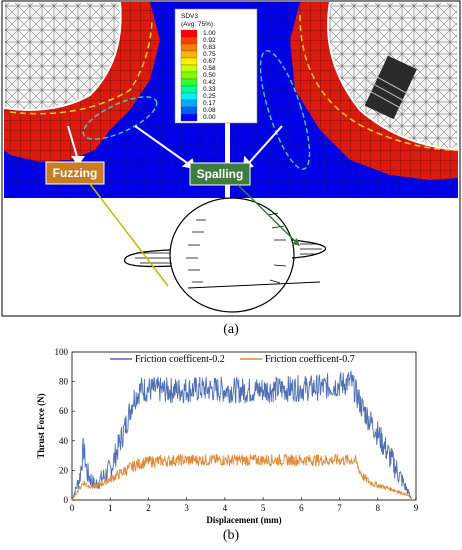 The width and height of the screenshot is (462, 550). What do you see at coordinates (209, 54) in the screenshot?
I see `legend-level-label: 0.75` at bounding box center [209, 54].